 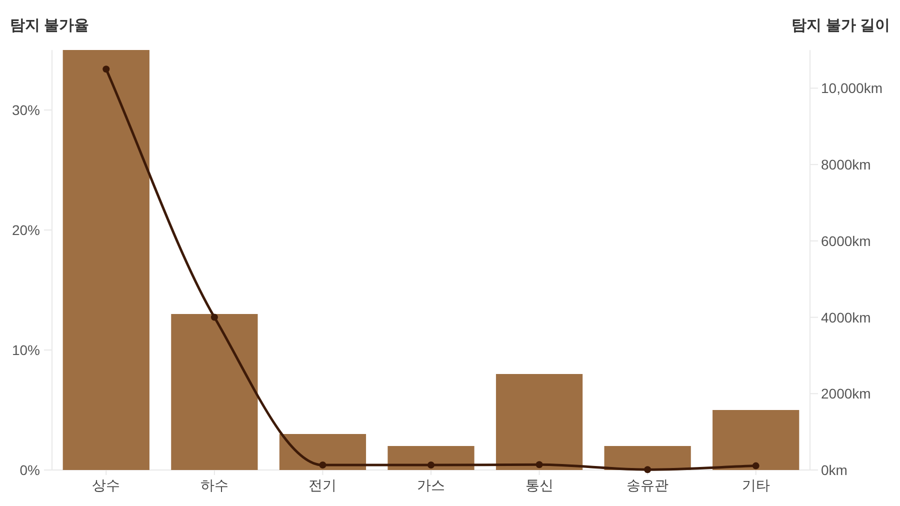 What do you see at coordinates (26, 350) in the screenshot?
I see `y-tick-label: 10%` at bounding box center [26, 350].